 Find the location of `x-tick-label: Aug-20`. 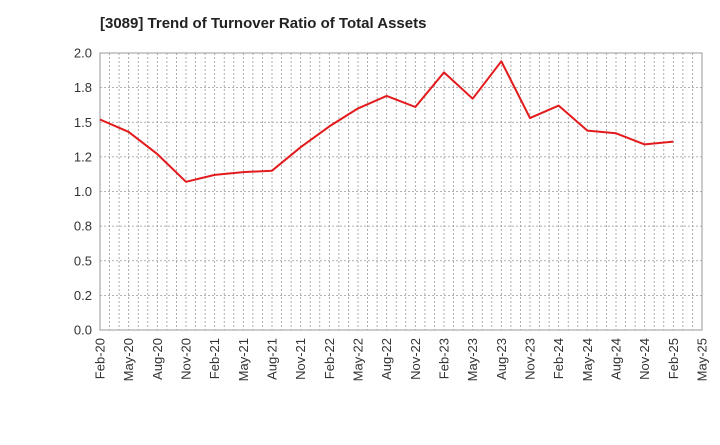

x-tick-label: Aug-20 is located at coordinates (157, 359).